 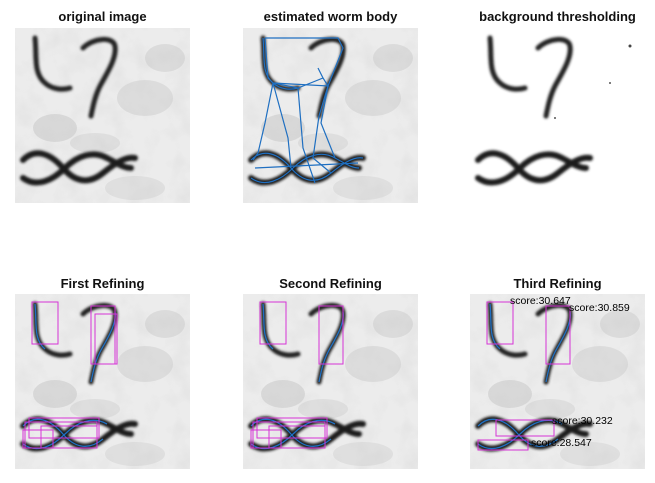 I want to click on estimated-worm-body-image, so click(x=330, y=115).